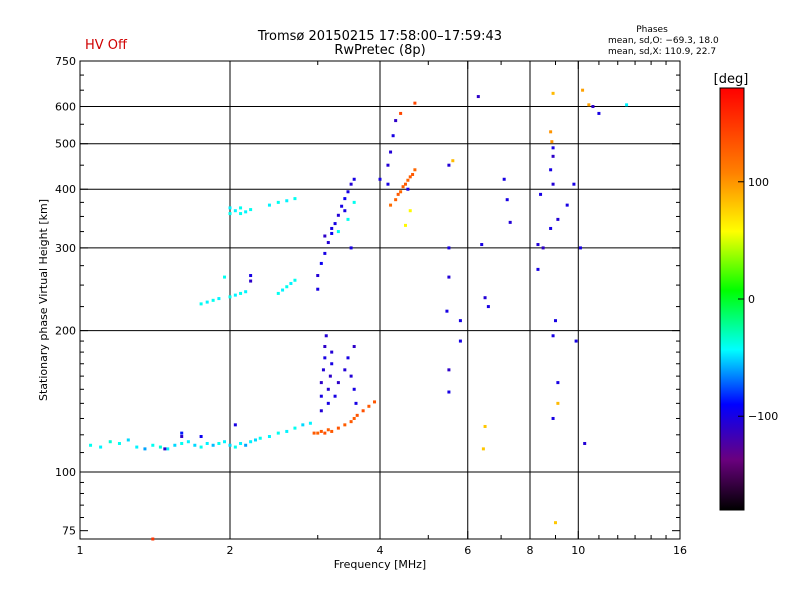 The height and width of the screenshot is (600, 800). What do you see at coordinates (65, 107) in the screenshot?
I see `y-tick-label: 600` at bounding box center [65, 107].